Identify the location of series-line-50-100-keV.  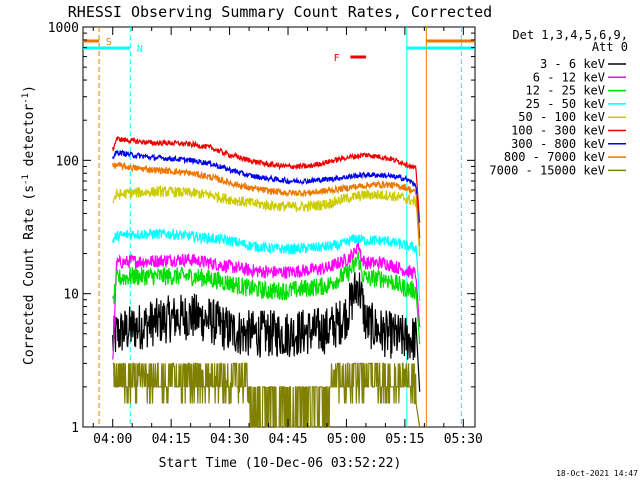
(266, 220).